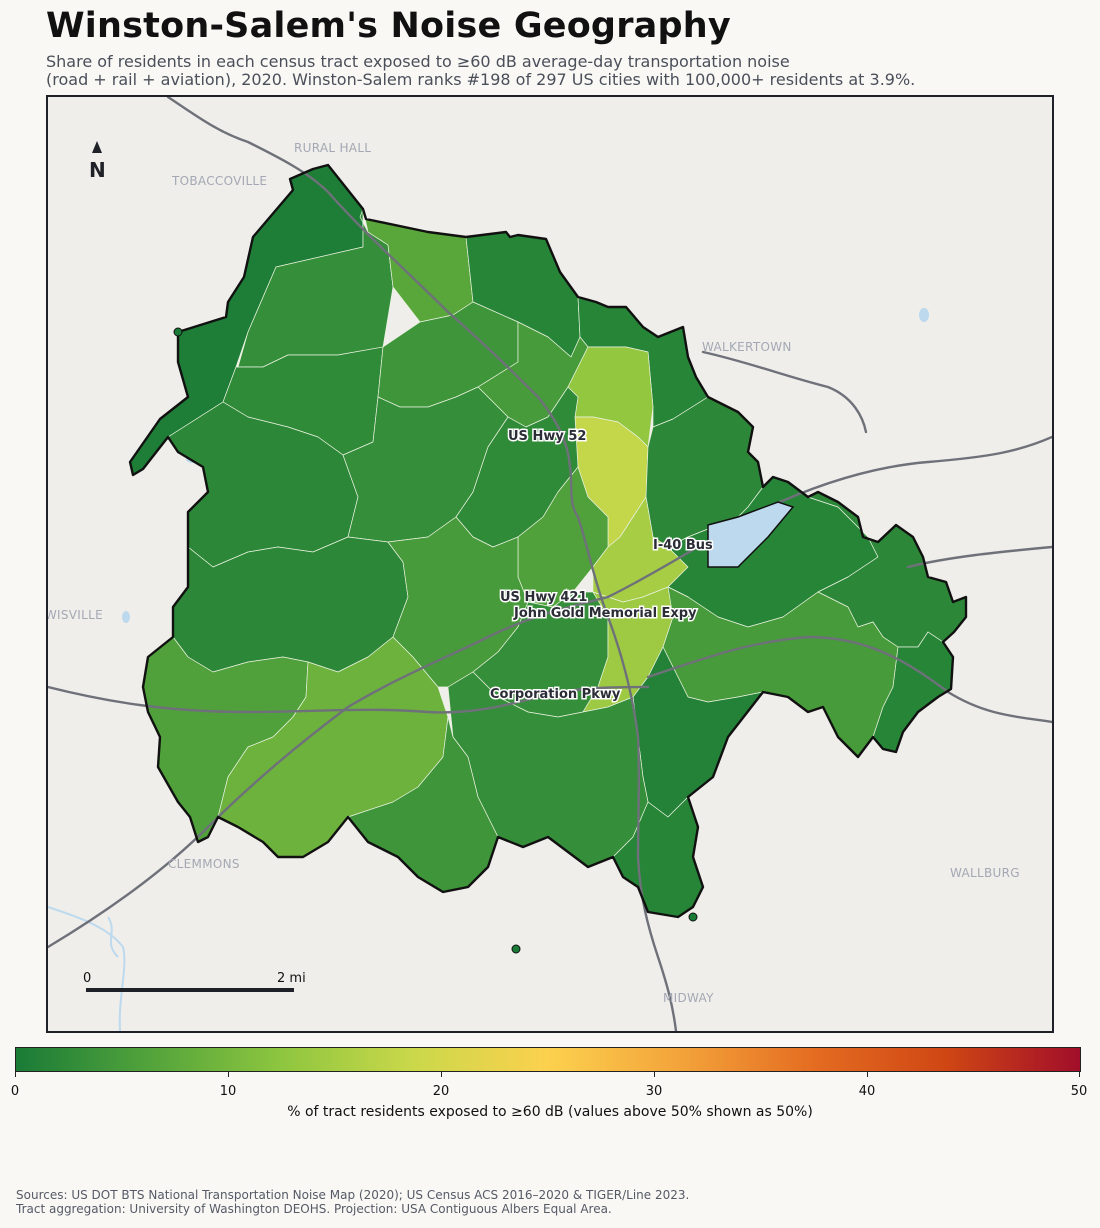 This screenshot has height=1228, width=1100. What do you see at coordinates (924, 315) in the screenshot?
I see `pond-northeast` at bounding box center [924, 315].